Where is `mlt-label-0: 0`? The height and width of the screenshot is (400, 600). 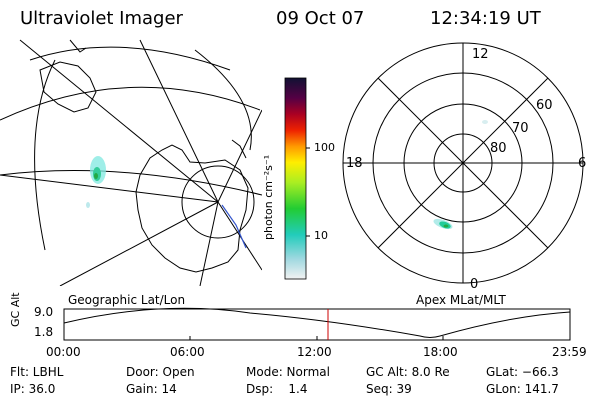
mlt-label-0: 0 is located at coordinates (474, 284).